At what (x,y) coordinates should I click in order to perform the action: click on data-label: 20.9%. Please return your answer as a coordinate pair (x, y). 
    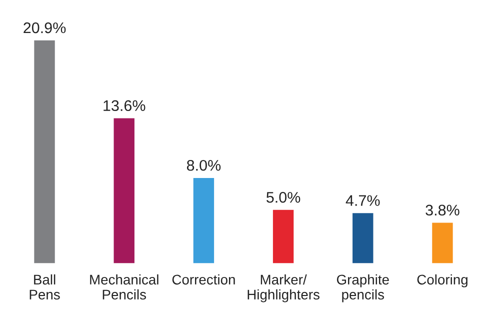
    Looking at the image, I should click on (45, 28).